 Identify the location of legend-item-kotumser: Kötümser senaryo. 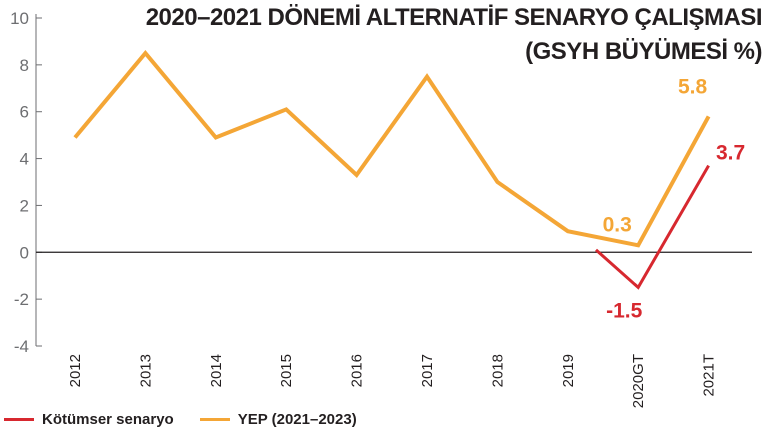
(89, 419).